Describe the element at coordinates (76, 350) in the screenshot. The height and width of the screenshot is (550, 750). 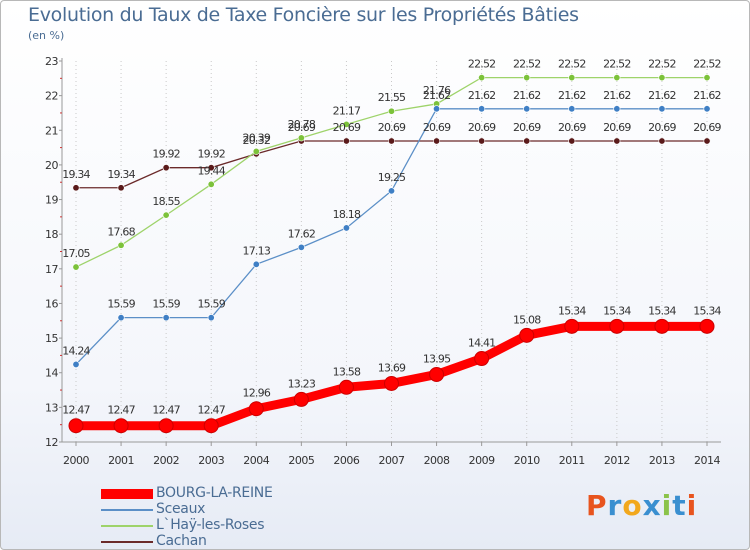
I see `data-label: 14.24` at that location.